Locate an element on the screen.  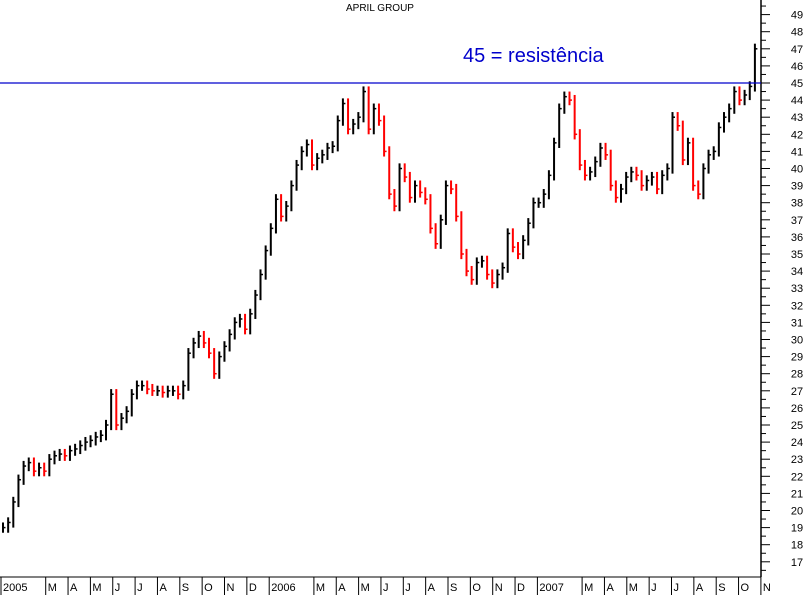
y-tick-label: 20 is located at coordinates (797, 512).